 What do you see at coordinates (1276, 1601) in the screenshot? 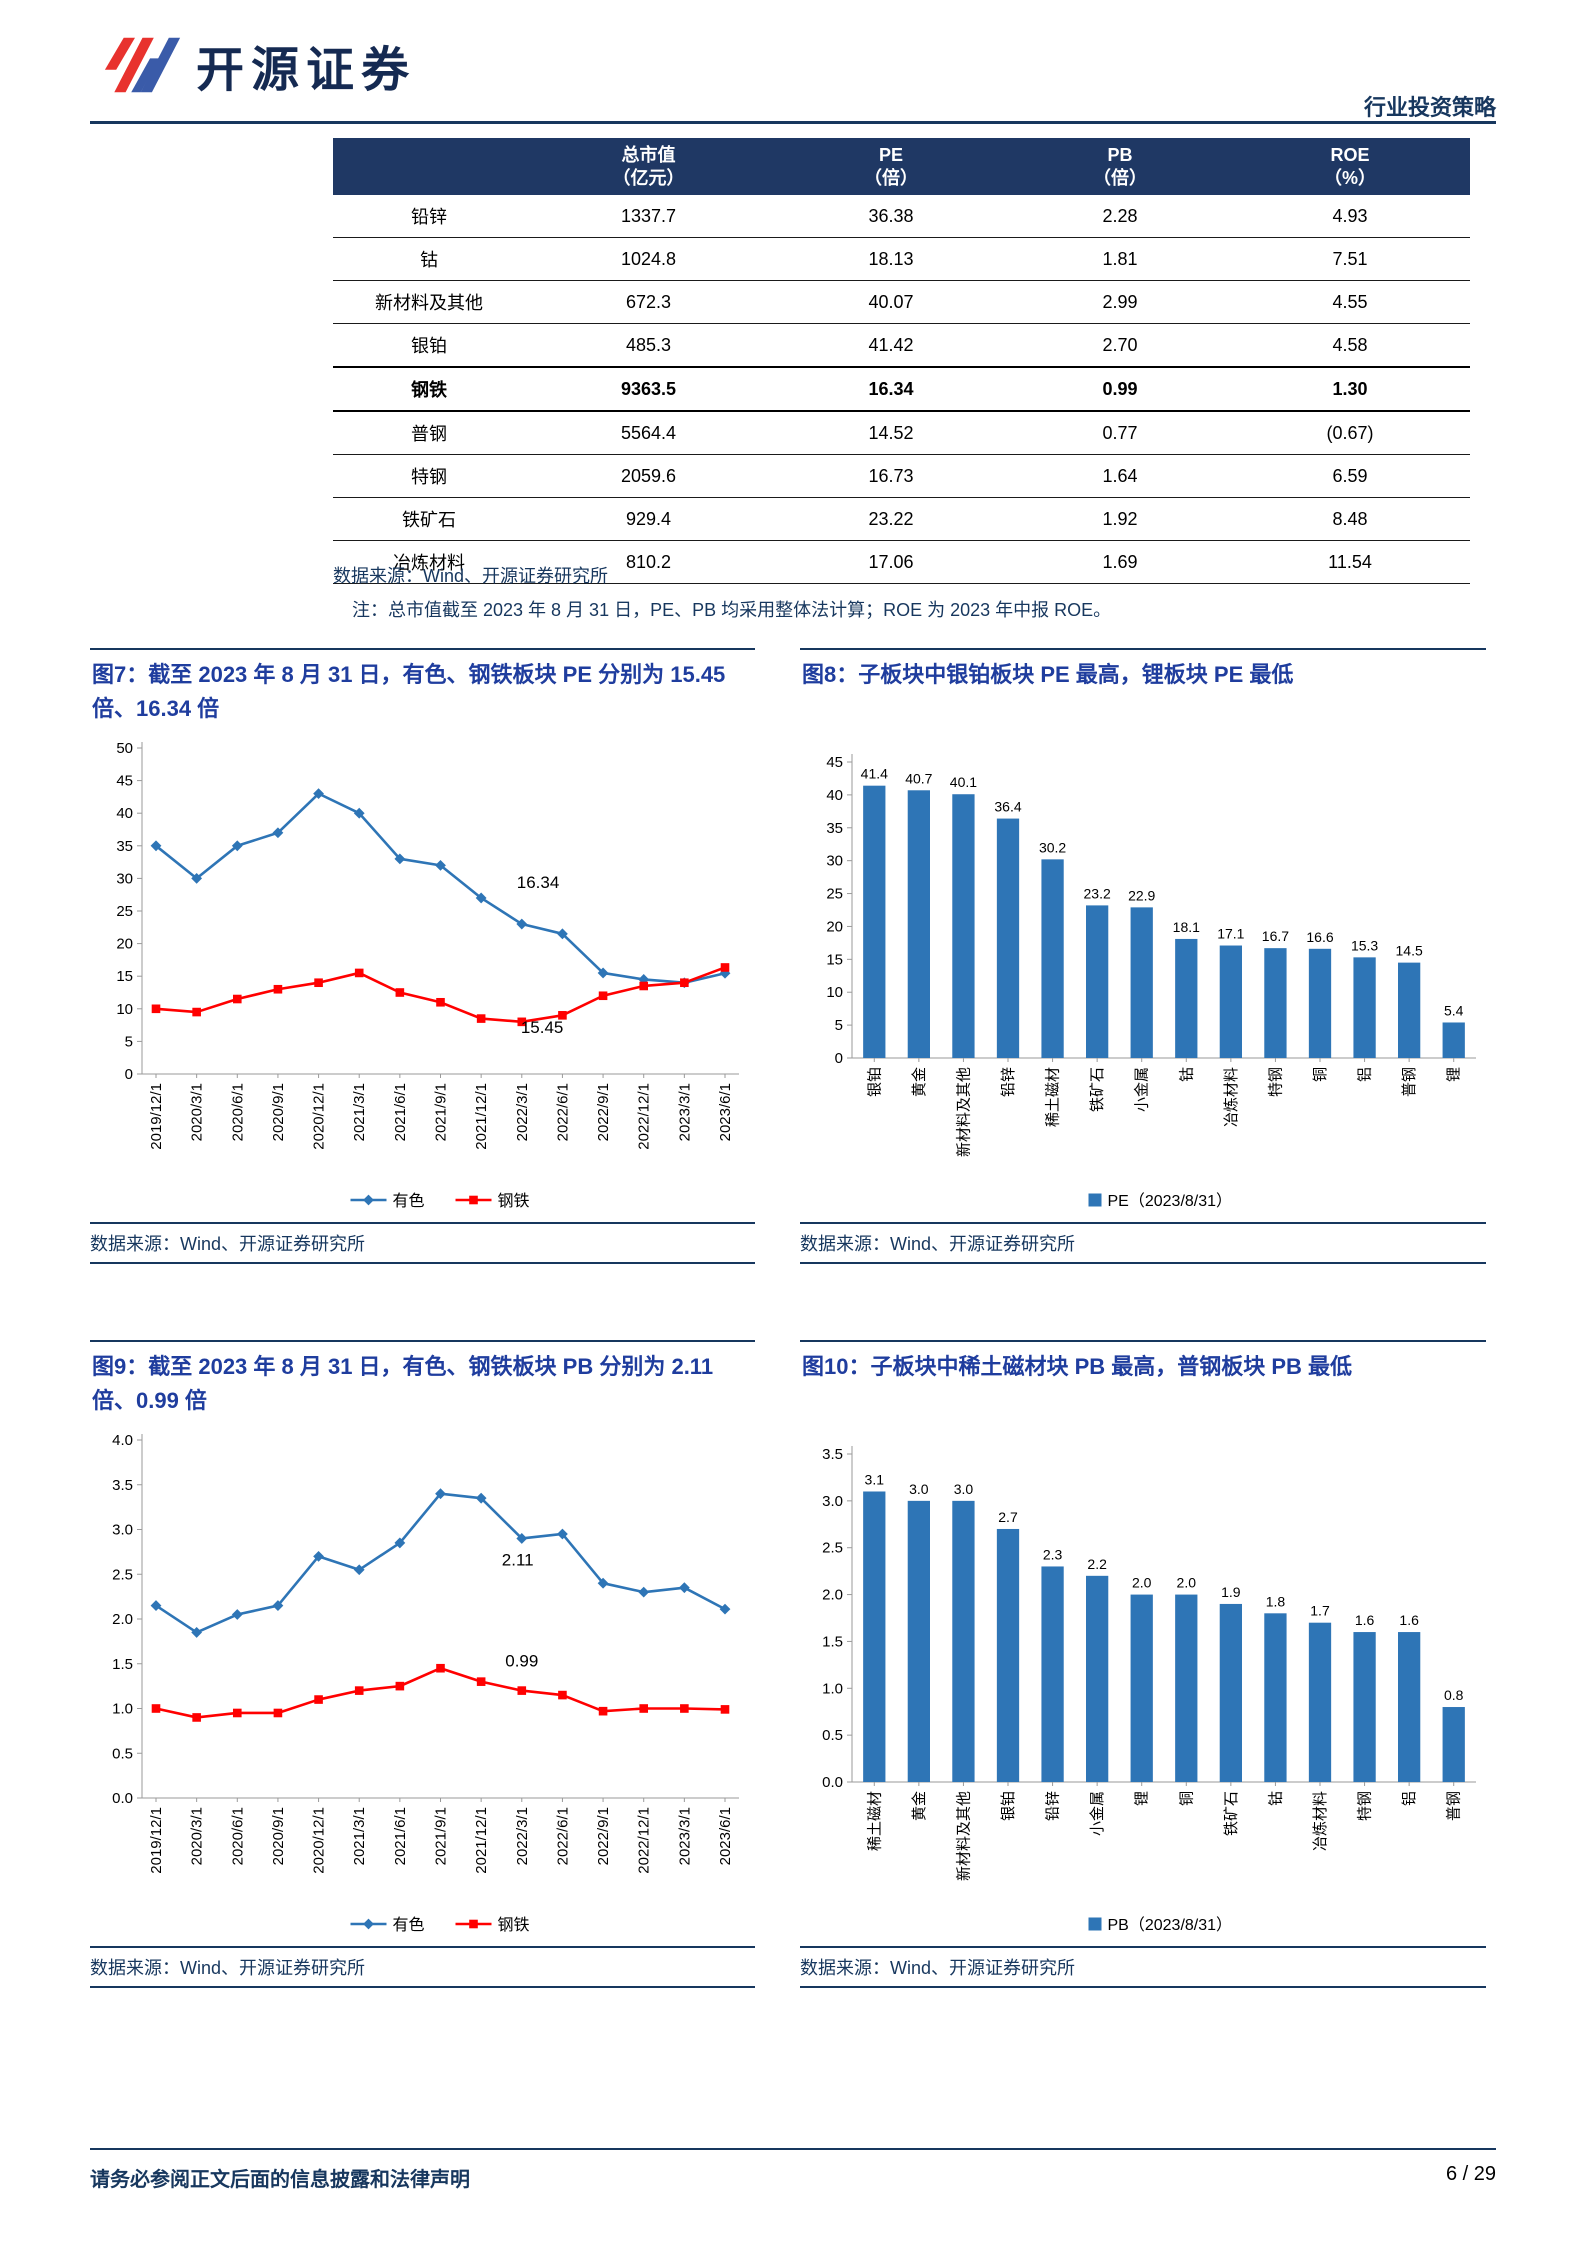
I see `svg-text: 1.8` at bounding box center [1276, 1601].